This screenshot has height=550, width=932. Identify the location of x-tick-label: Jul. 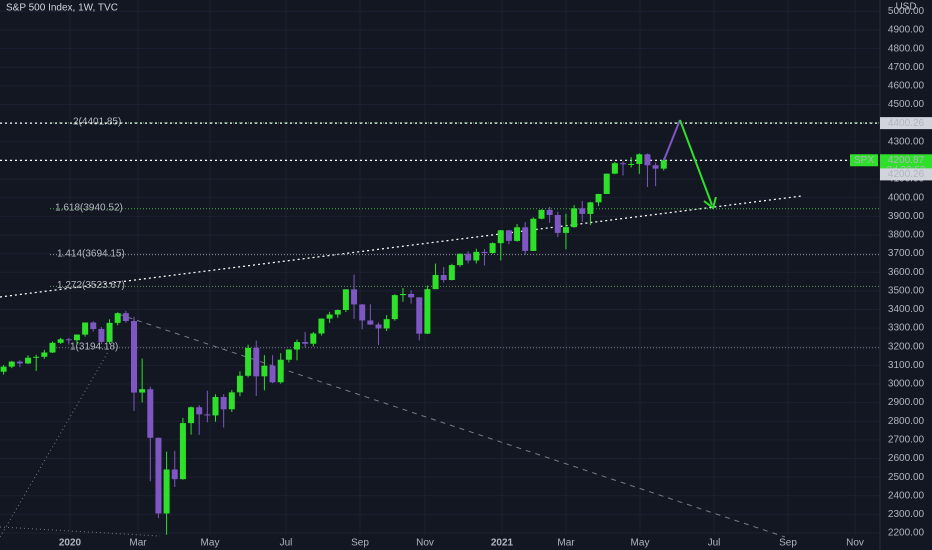
(286, 543).